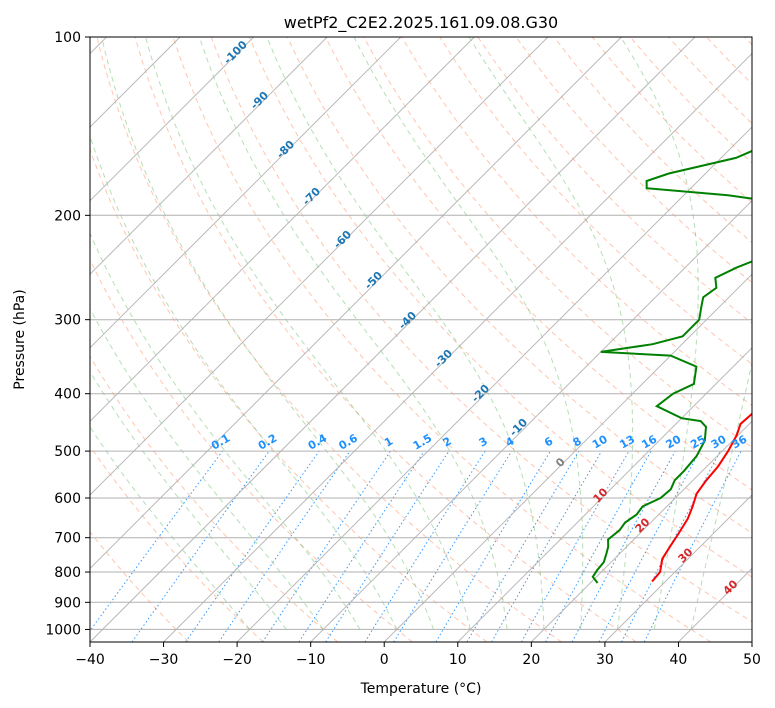  I want to click on x-tick-label: −20, so click(237, 660).